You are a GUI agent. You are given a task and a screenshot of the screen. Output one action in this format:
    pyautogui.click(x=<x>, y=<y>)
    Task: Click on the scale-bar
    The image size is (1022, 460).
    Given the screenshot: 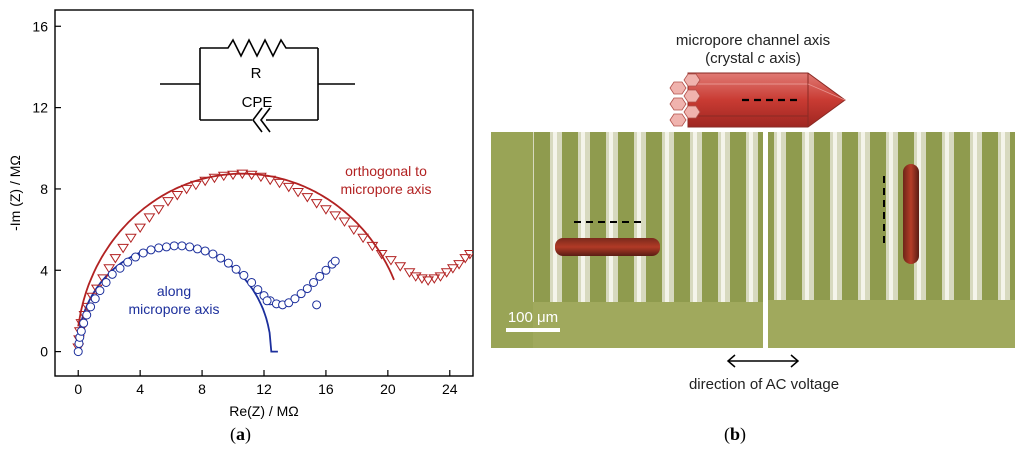 What is the action you would take?
    pyautogui.click(x=533, y=330)
    